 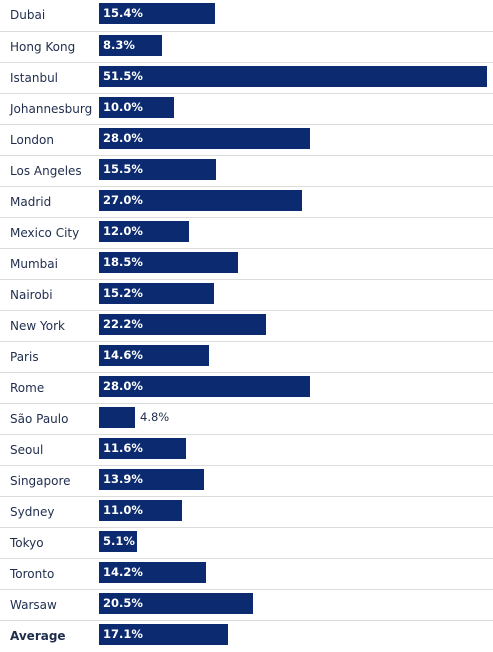 I want to click on chart-row: Madrid 27.0%, so click(x=246, y=201).